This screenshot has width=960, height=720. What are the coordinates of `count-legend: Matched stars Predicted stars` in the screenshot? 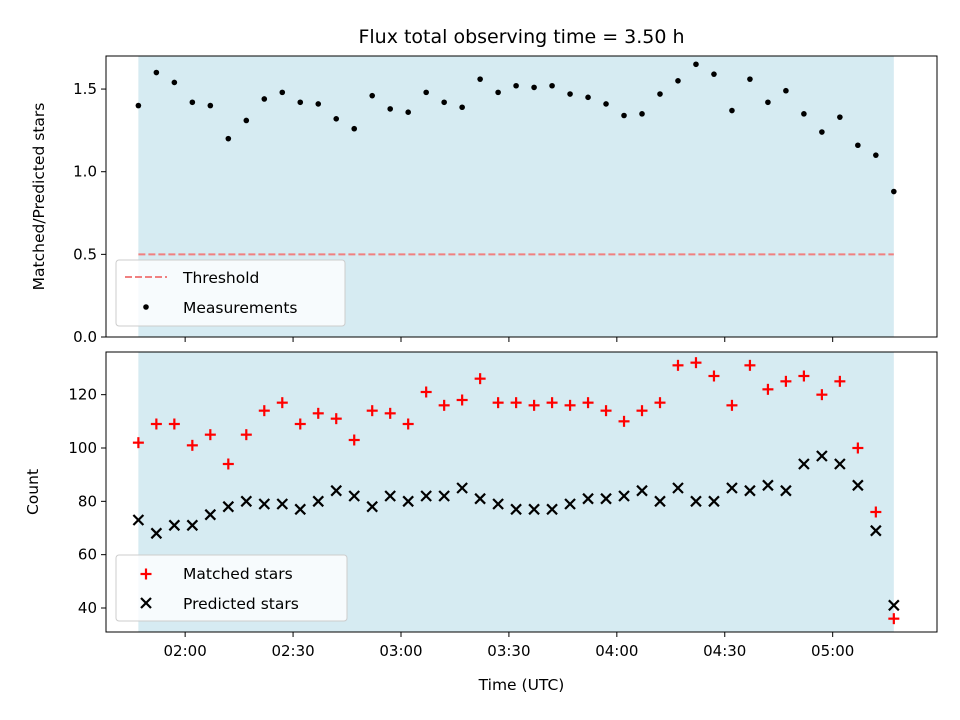 It's located at (231, 588).